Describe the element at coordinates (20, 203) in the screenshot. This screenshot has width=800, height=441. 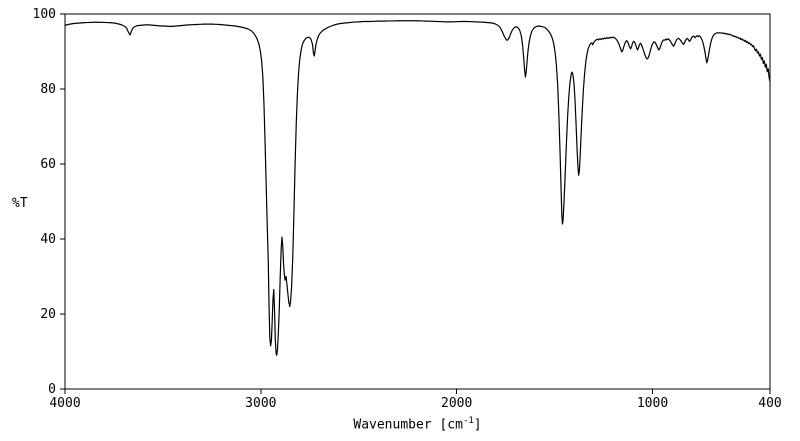
I see `y-axis-title: %T` at that location.